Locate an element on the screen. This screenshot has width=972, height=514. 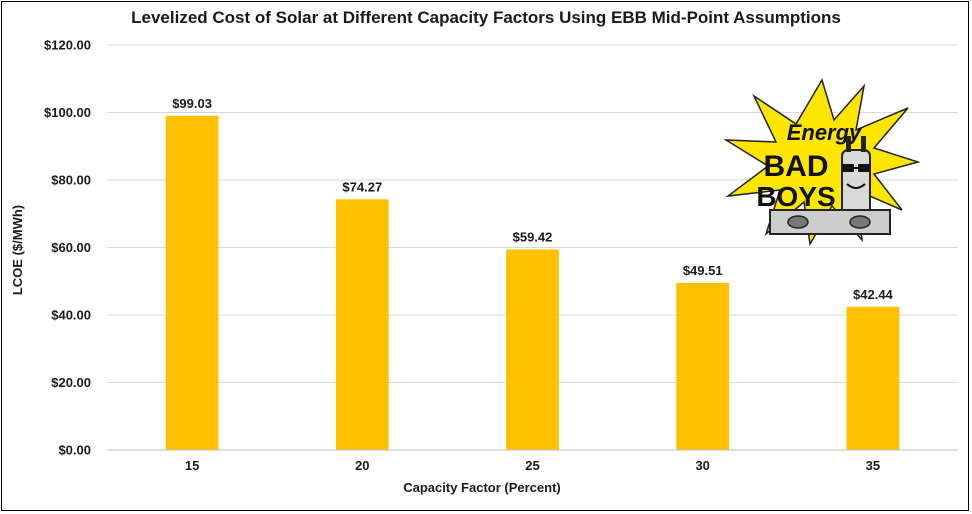
y-tick-label: $20.00 is located at coordinates (71, 382).